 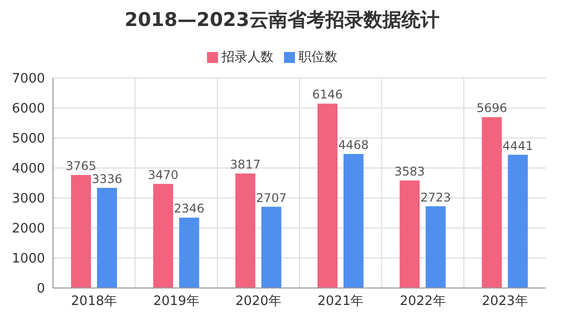 What do you see at coordinates (189, 209) in the screenshot?
I see `data-label: 2346` at bounding box center [189, 209].